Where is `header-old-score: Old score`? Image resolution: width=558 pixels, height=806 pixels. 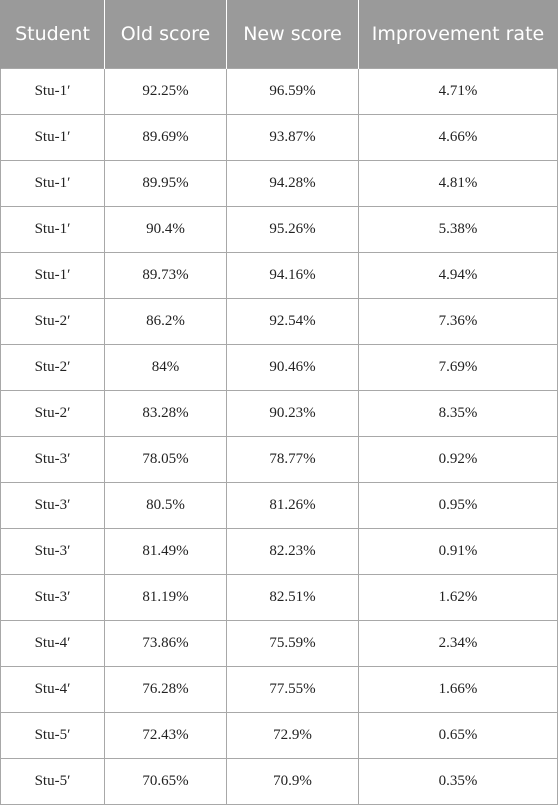
header-old-score: Old score is located at coordinates (165, 34).